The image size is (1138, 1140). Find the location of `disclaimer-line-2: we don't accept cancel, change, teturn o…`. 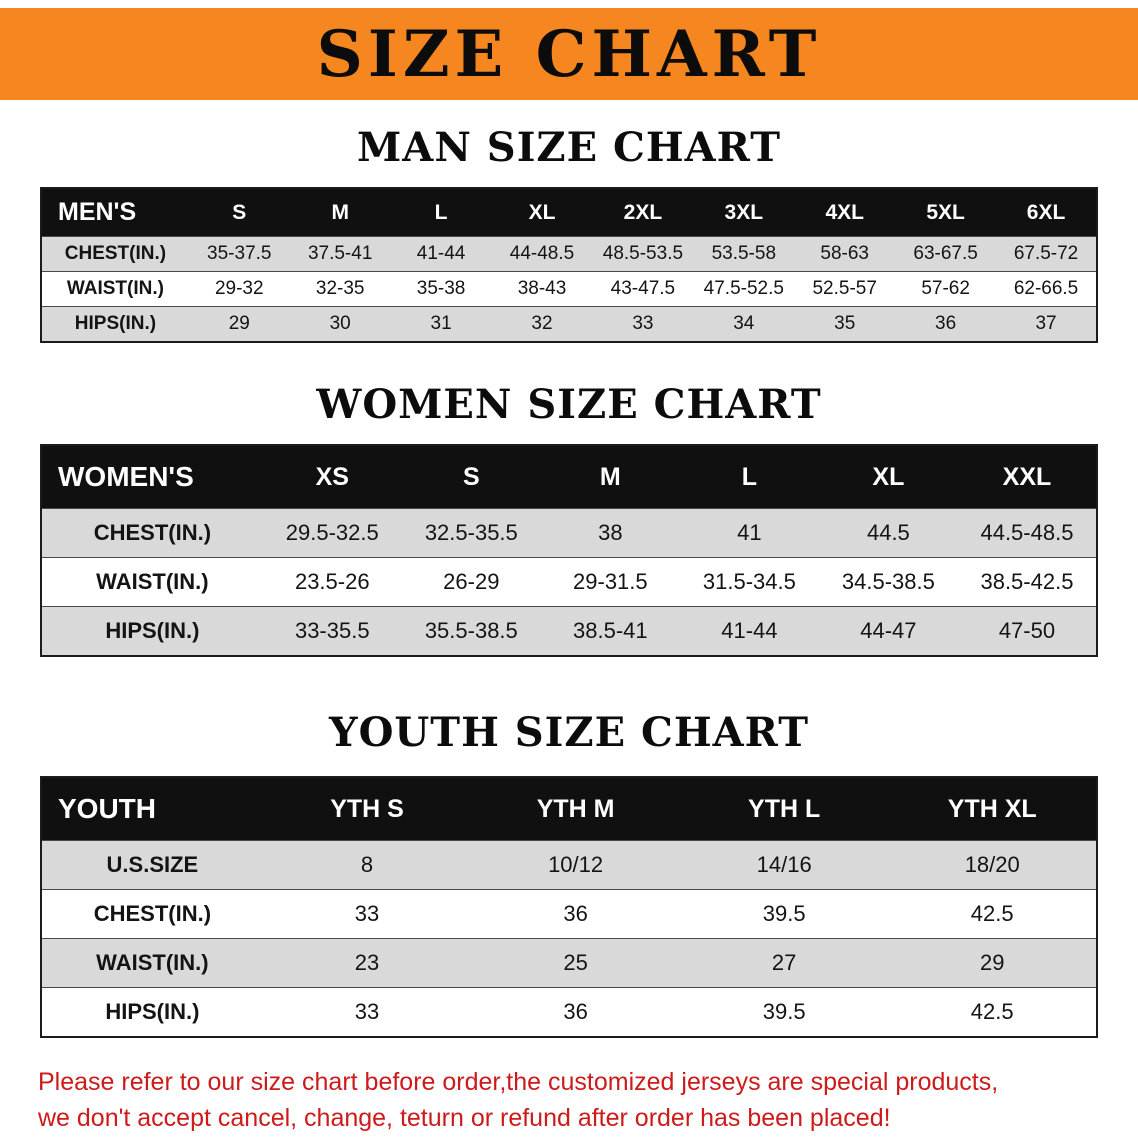

disclaimer-line-2: we don't accept cancel, change, teturn o… is located at coordinates (464, 1118).